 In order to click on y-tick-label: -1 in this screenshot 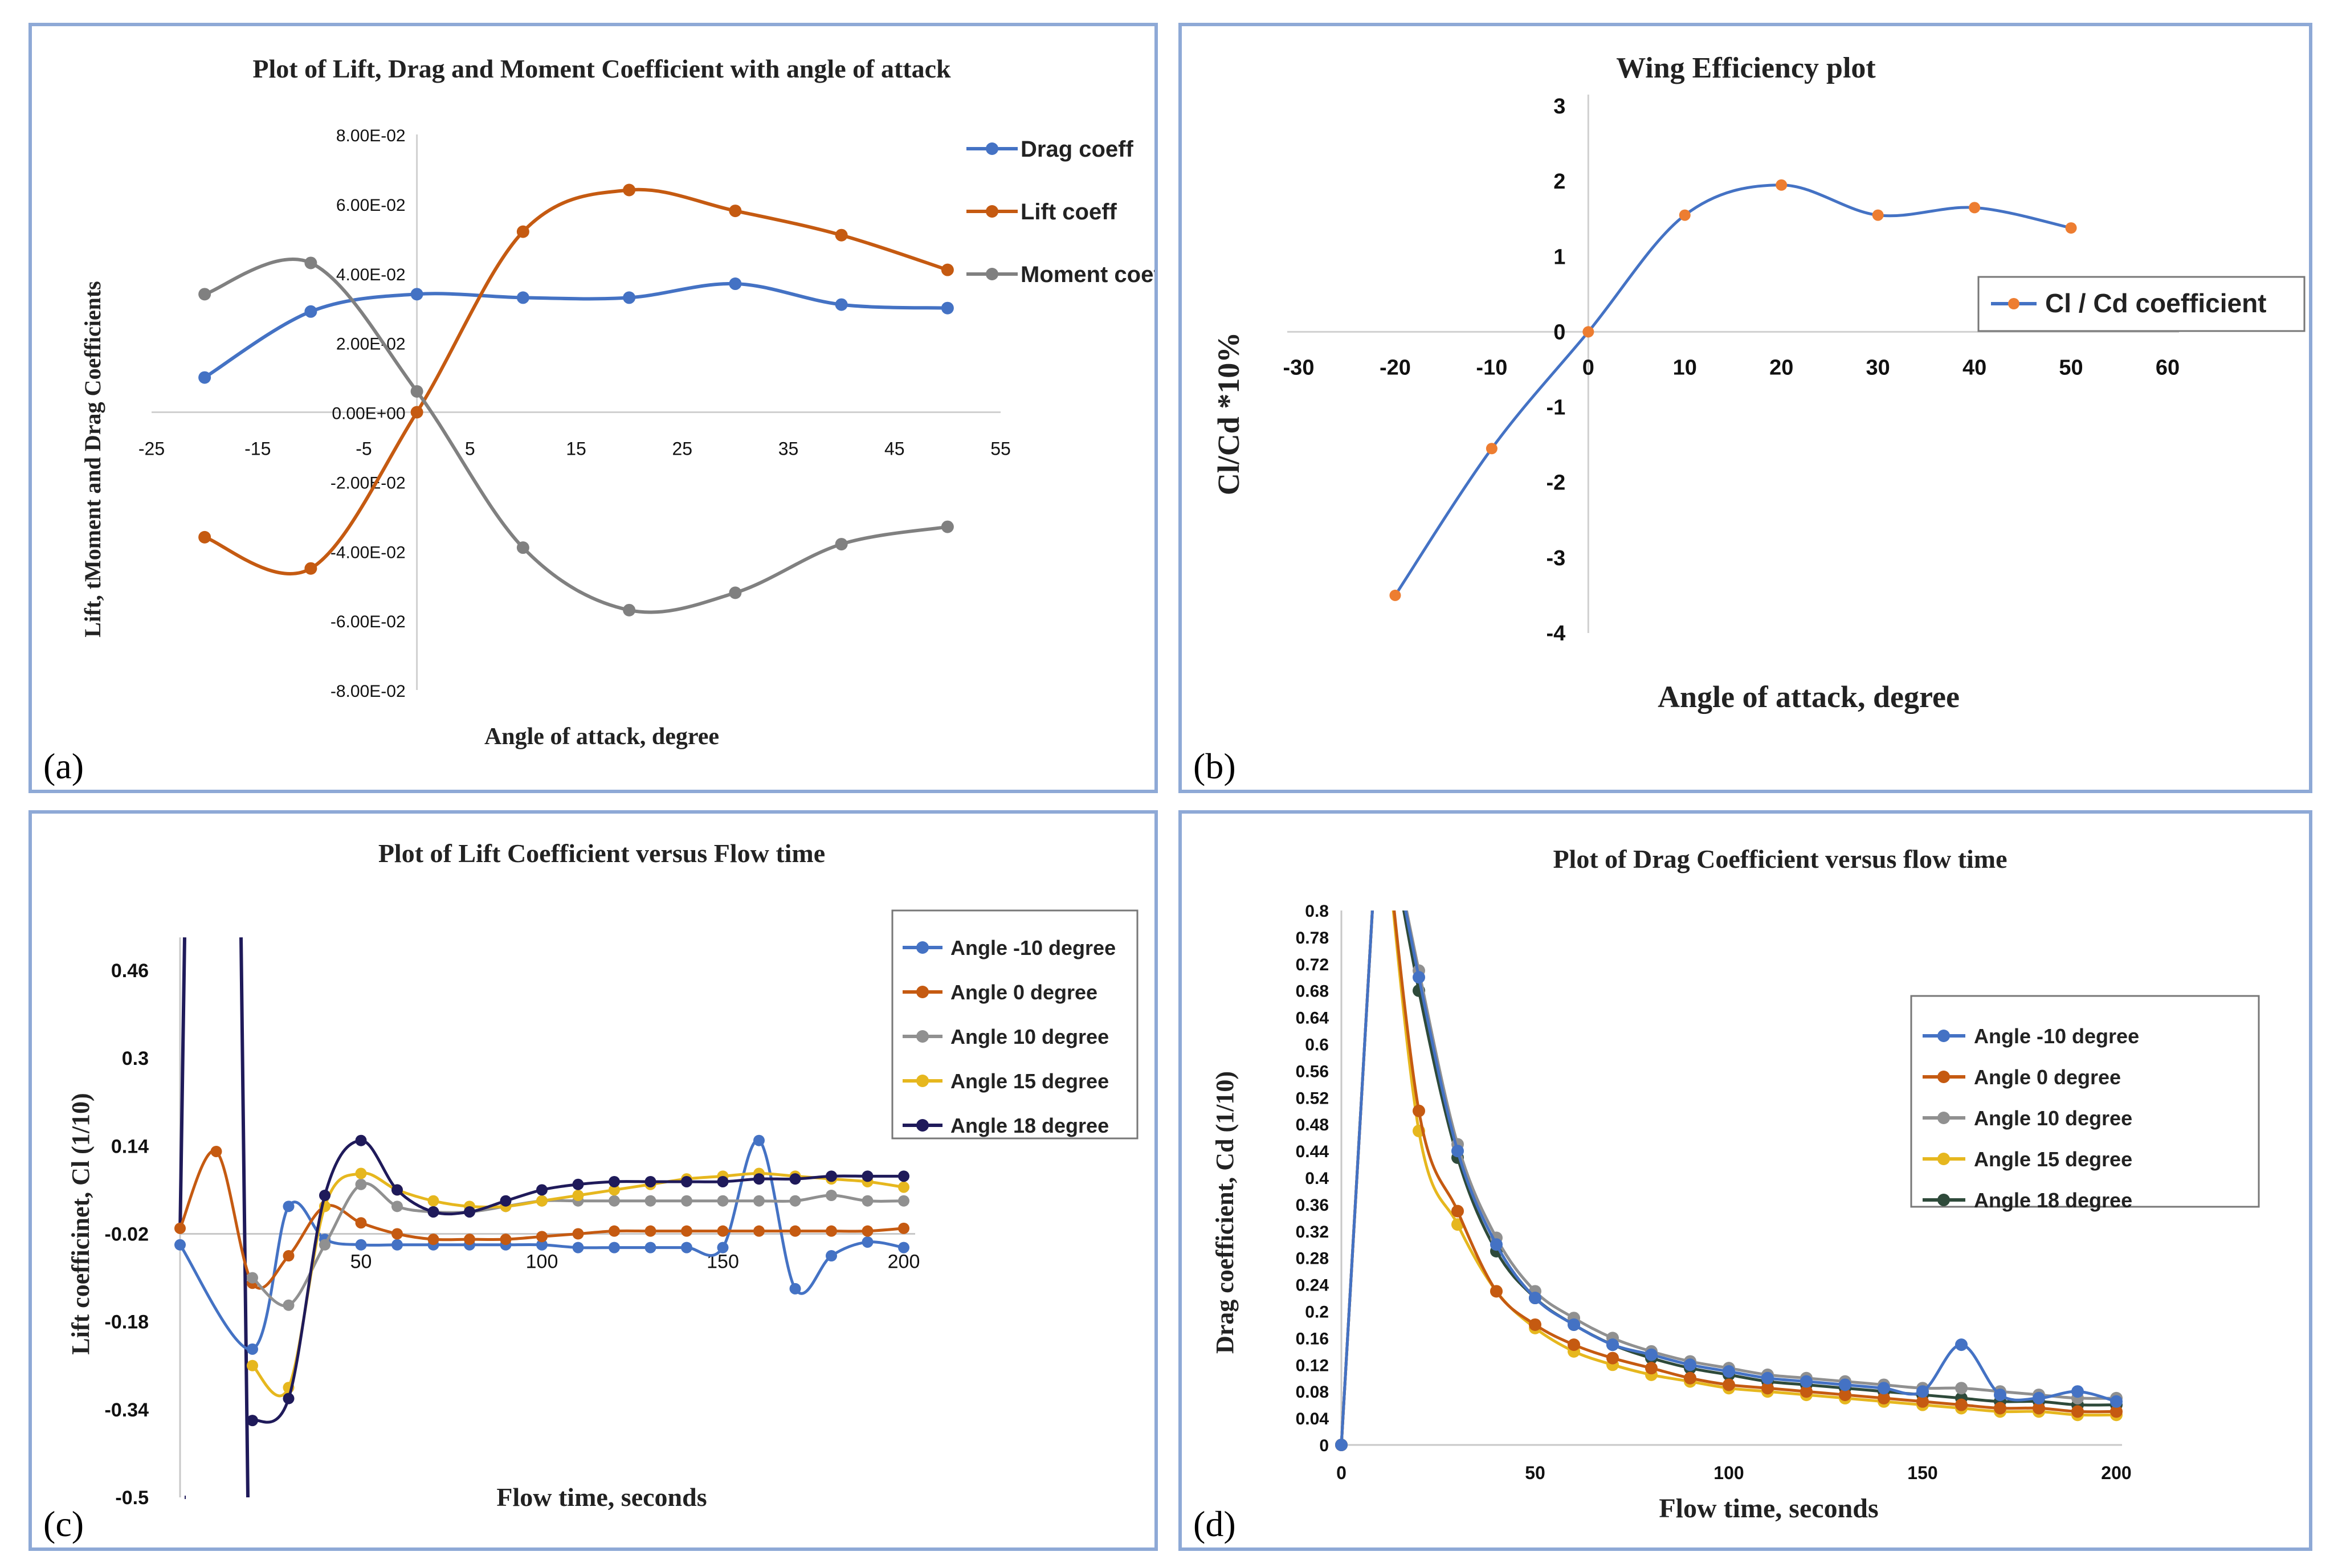, I will do `click(1557, 408)`.